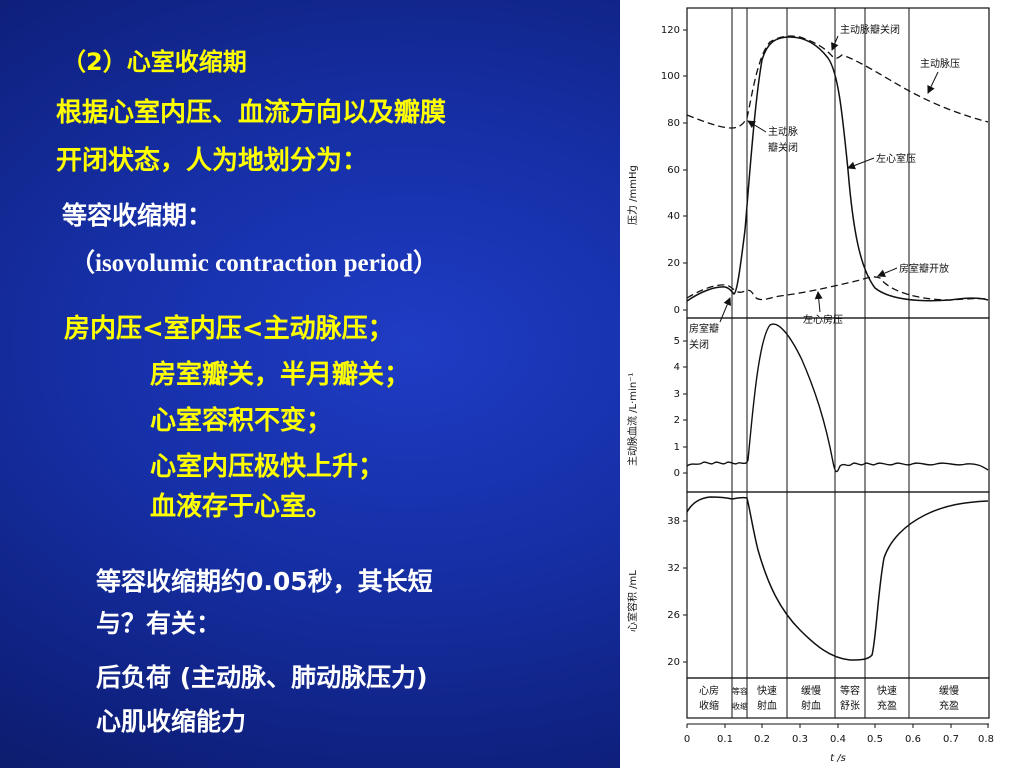  What do you see at coordinates (949, 705) in the screenshot?
I see `phase-label-7b: 充盈` at bounding box center [949, 705].